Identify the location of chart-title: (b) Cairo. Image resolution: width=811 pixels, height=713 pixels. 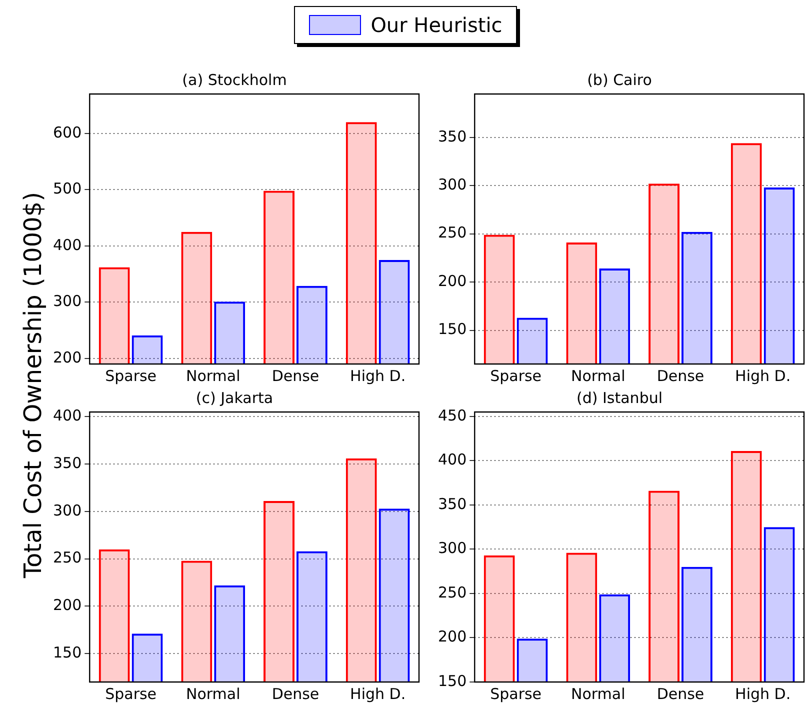
(619, 79).